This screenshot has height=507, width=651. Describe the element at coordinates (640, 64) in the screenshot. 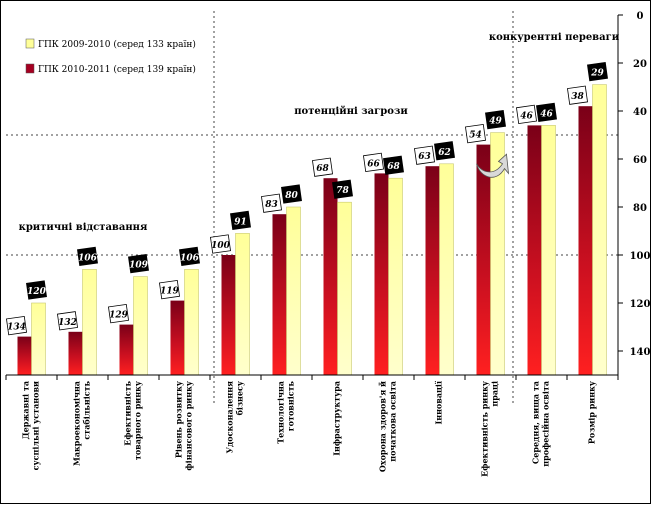

I see `y-tick-label: 20` at that location.